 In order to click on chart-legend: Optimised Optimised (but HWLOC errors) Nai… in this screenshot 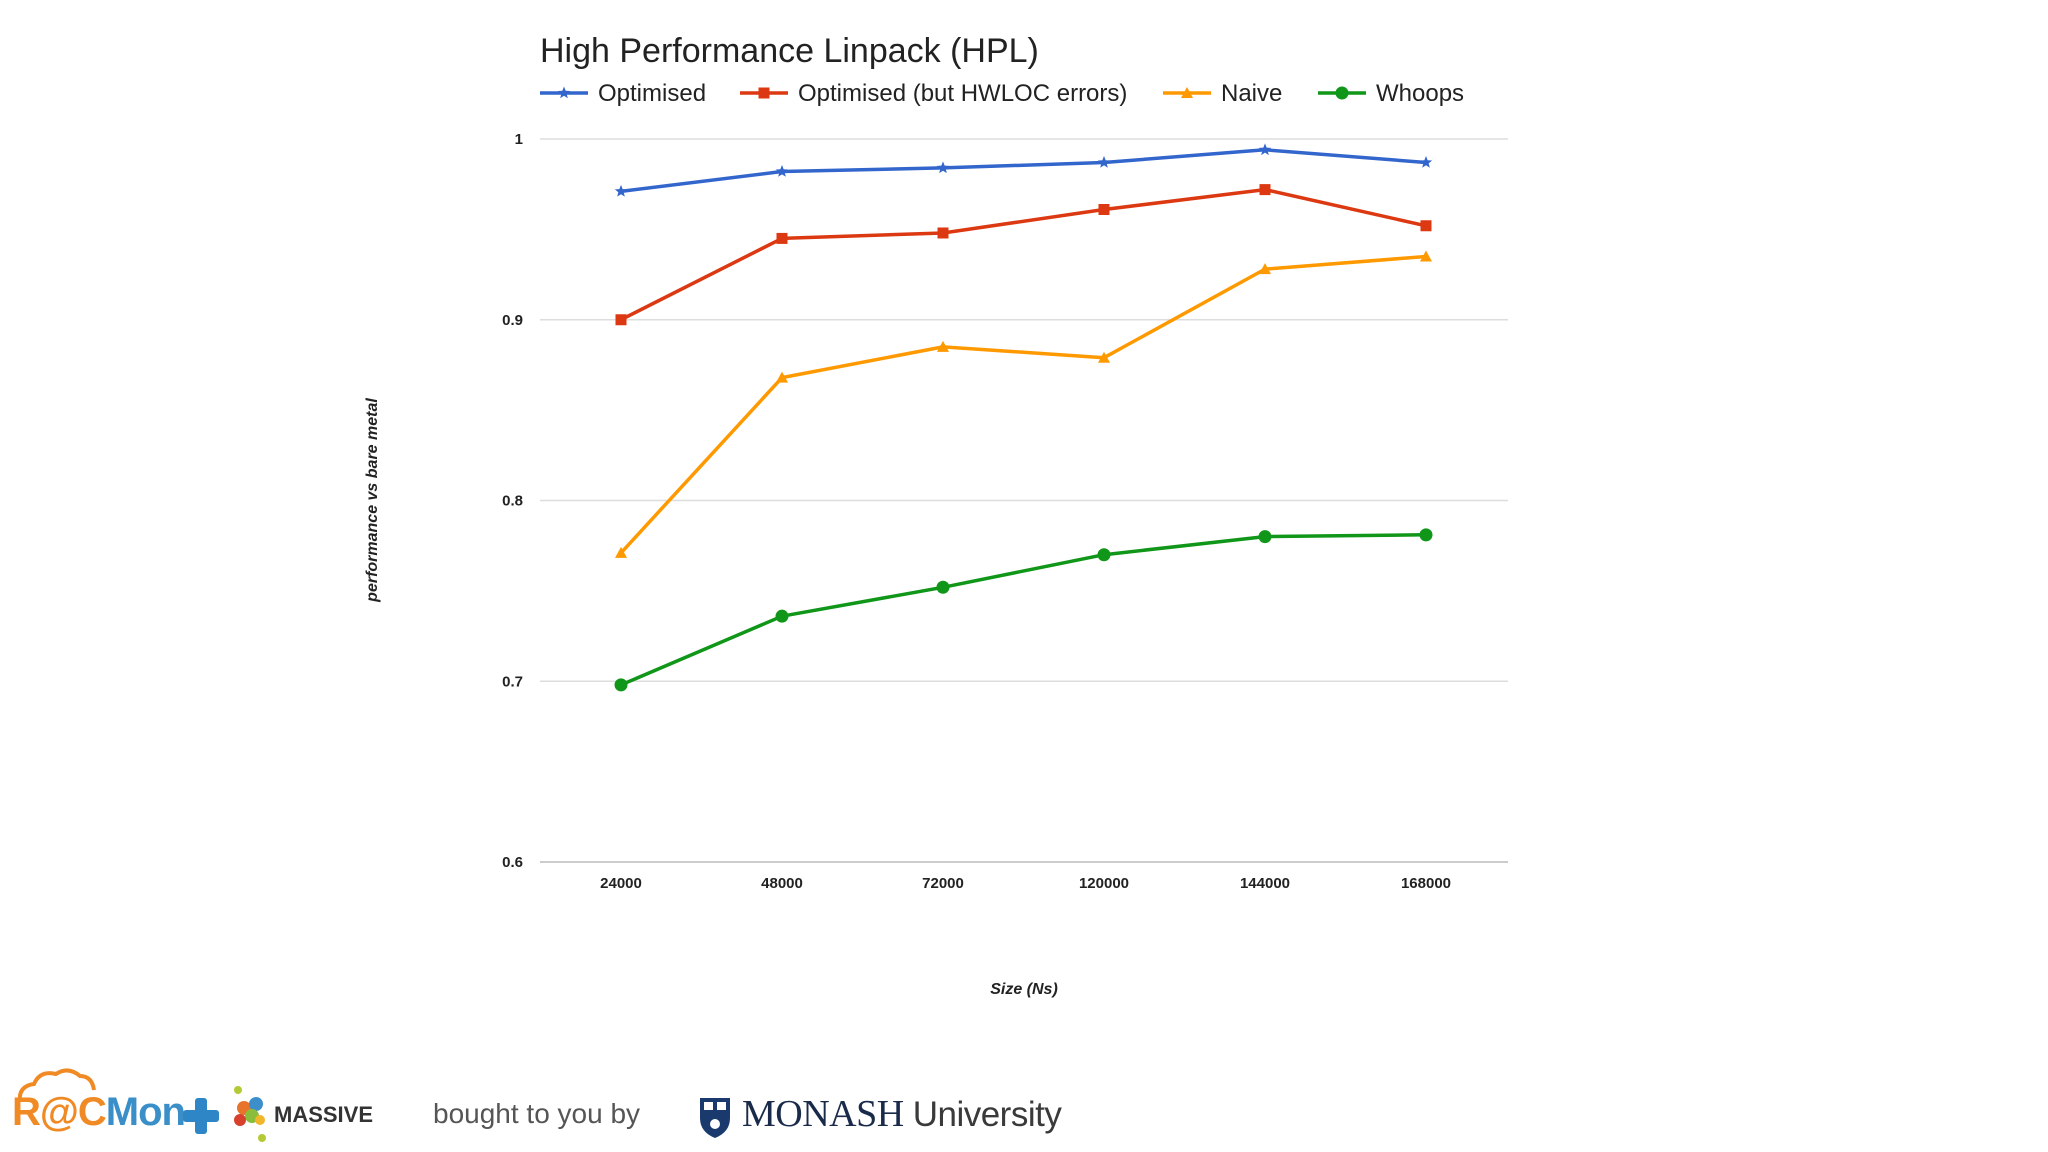, I will do `click(1002, 93)`.